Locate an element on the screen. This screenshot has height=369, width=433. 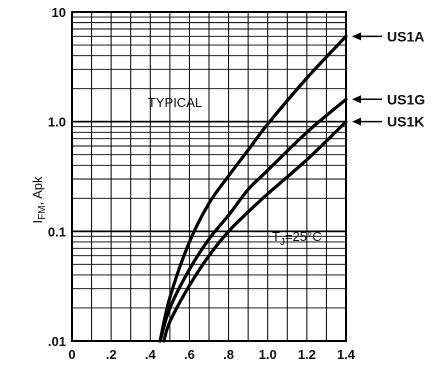
typical-annotation: TYPICAL is located at coordinates (175, 102).